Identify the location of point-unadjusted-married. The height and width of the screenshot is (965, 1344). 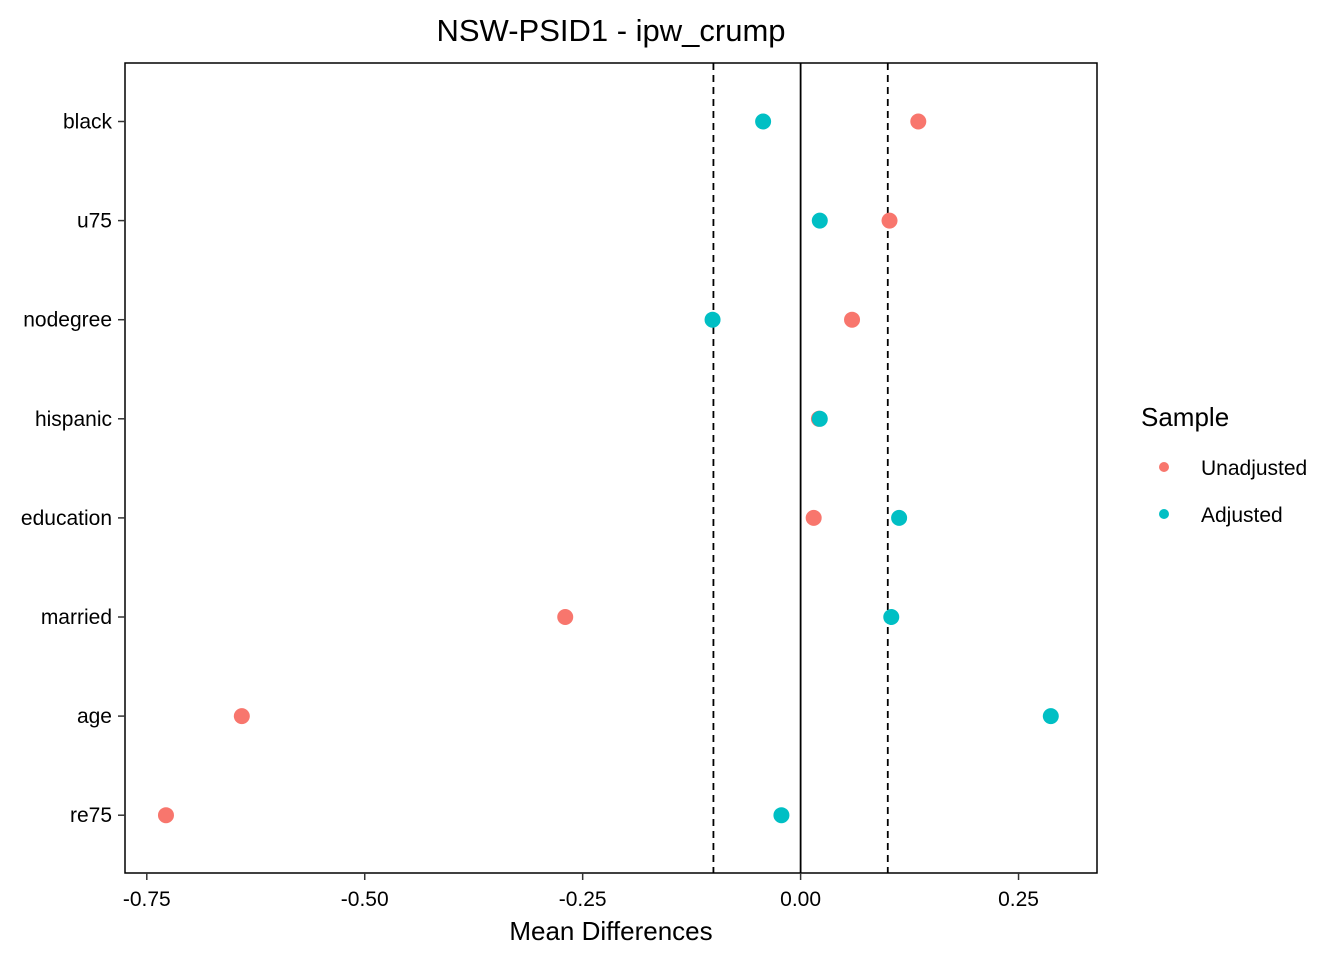
(565, 617).